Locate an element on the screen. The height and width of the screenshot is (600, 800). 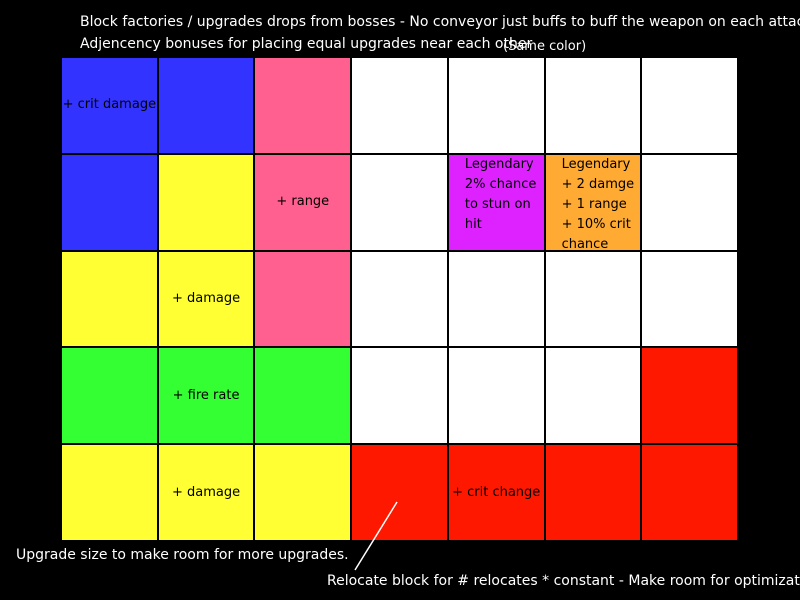
grid-cell-r5-c5: + crit change is located at coordinates (496, 492).